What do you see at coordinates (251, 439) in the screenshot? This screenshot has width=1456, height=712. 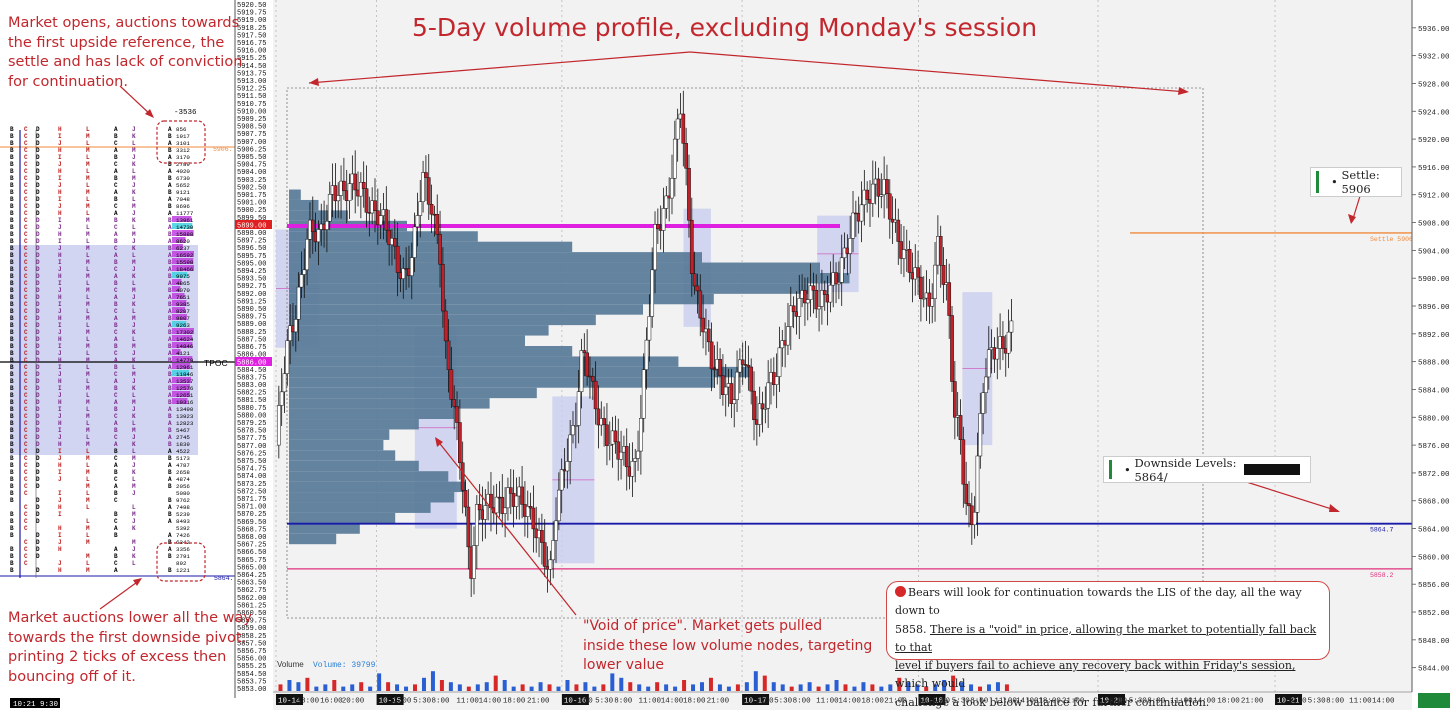 I see `ladder-price: 5877.75` at bounding box center [251, 439].